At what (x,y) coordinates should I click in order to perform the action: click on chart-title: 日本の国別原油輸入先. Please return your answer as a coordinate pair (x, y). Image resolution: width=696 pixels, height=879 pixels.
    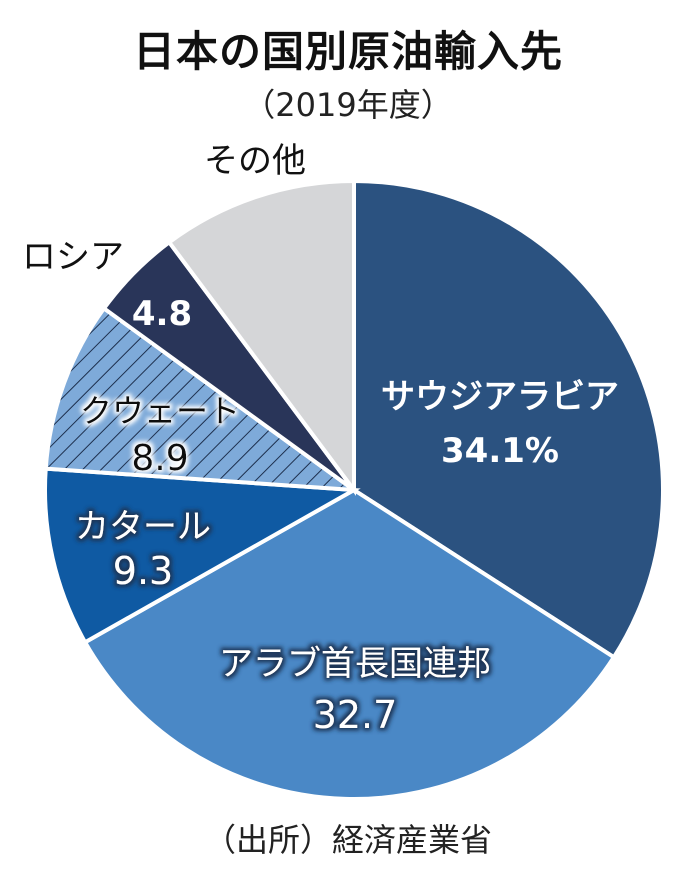
    Looking at the image, I should click on (347, 51).